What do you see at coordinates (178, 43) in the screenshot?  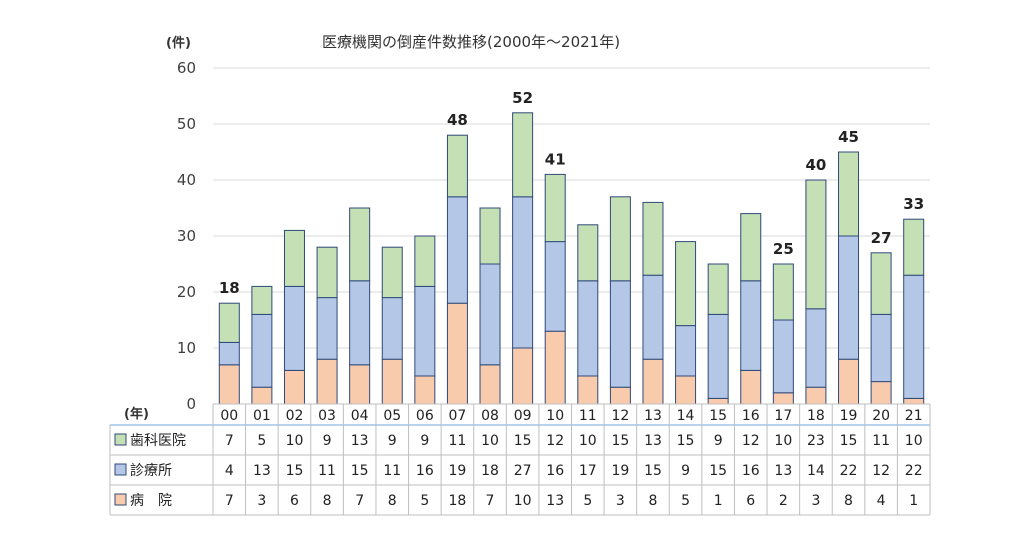 I see `y-axis-unit-label: (件)` at bounding box center [178, 43].